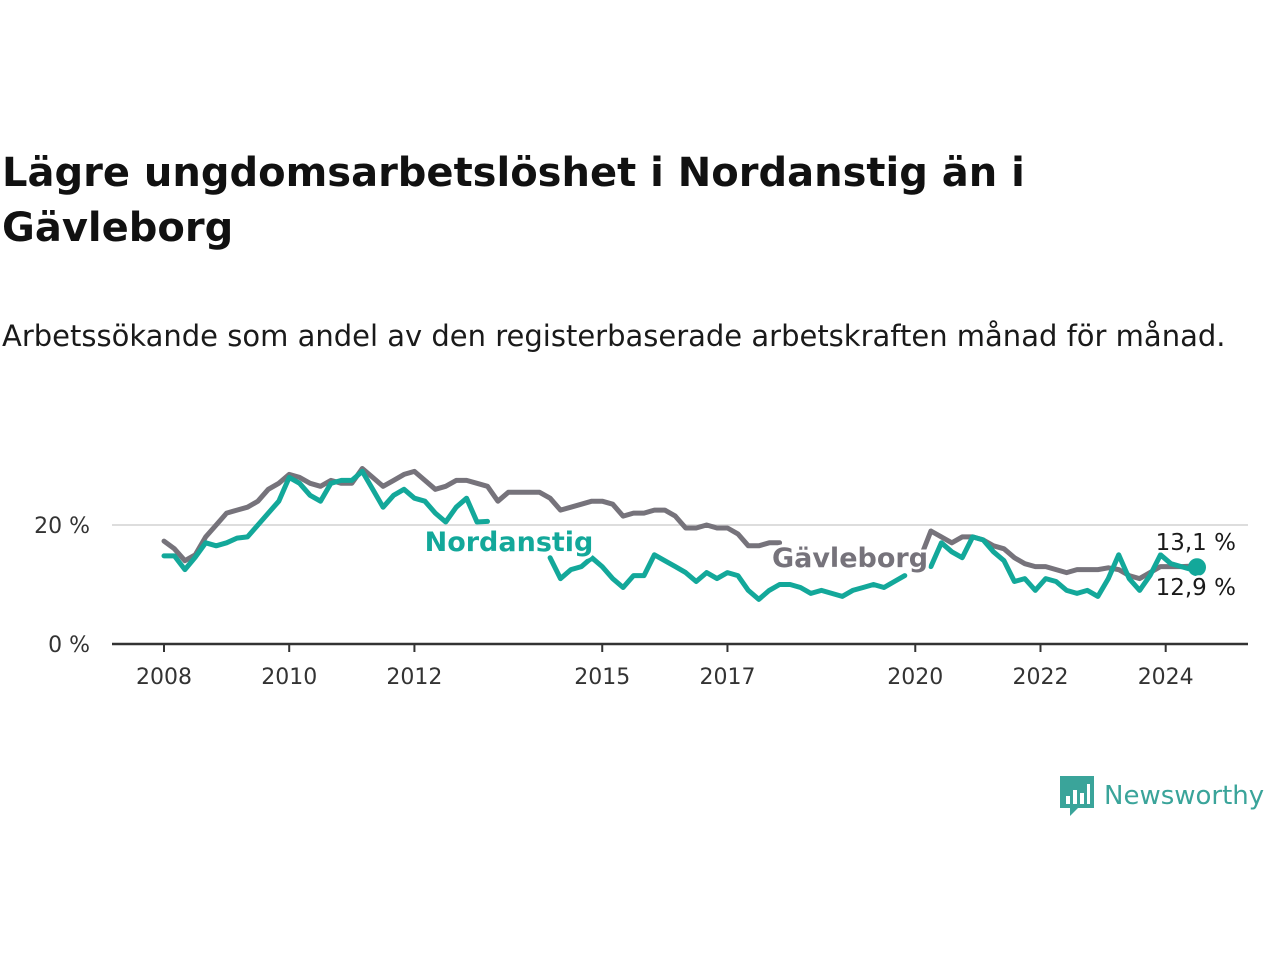  I want to click on x-tick-label: 2024, so click(1166, 677).